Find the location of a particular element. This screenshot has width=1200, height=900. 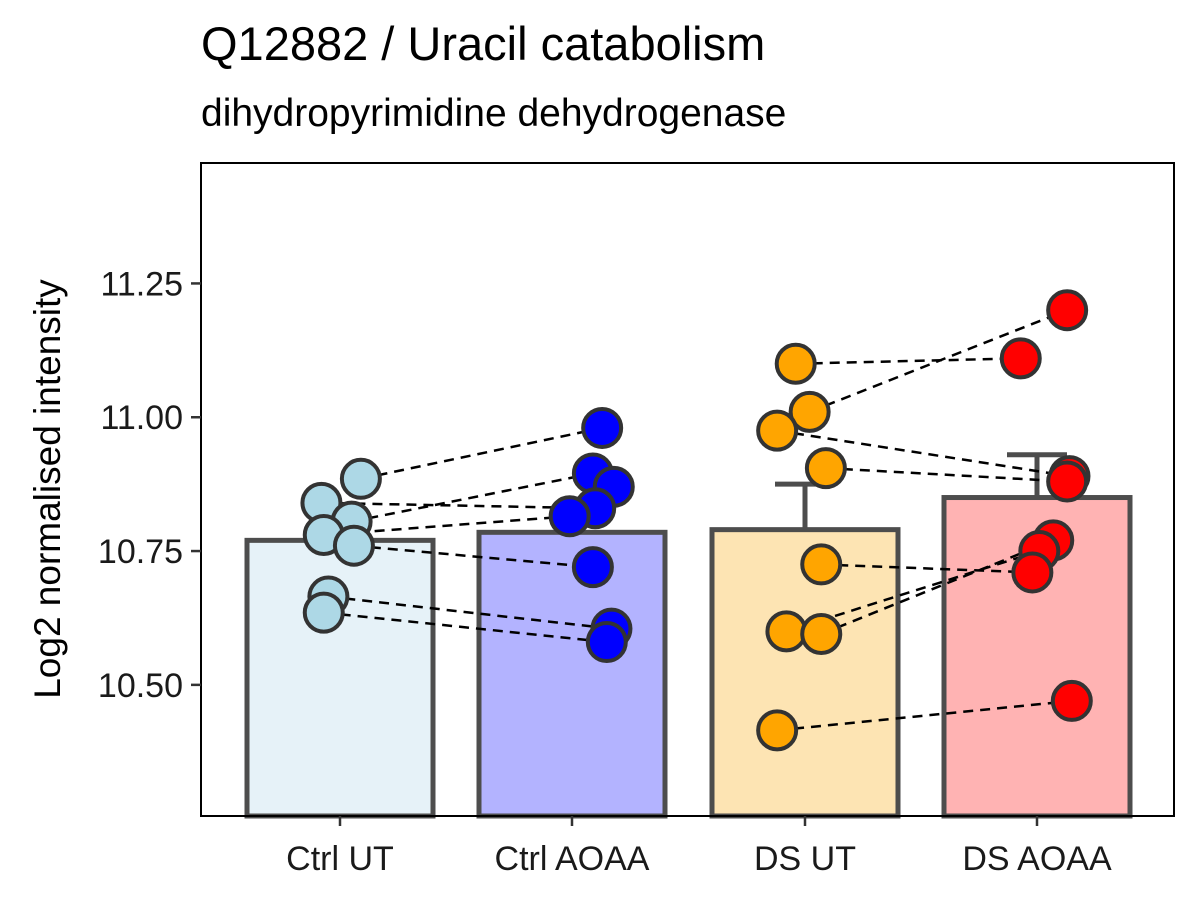

x-tick-label: Ctrl UT is located at coordinates (340, 859).